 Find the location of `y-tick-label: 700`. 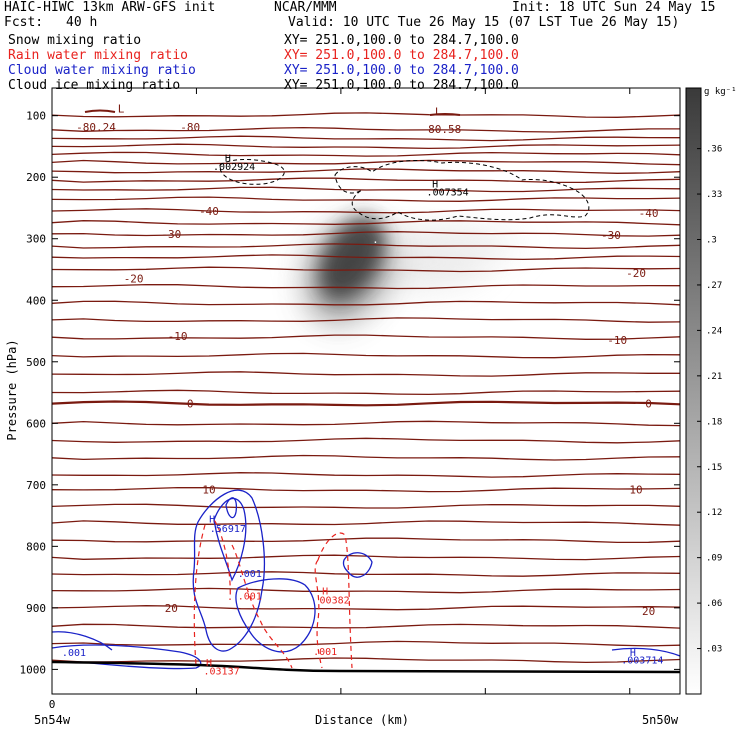

y-tick-label: 700 is located at coordinates (36, 485).